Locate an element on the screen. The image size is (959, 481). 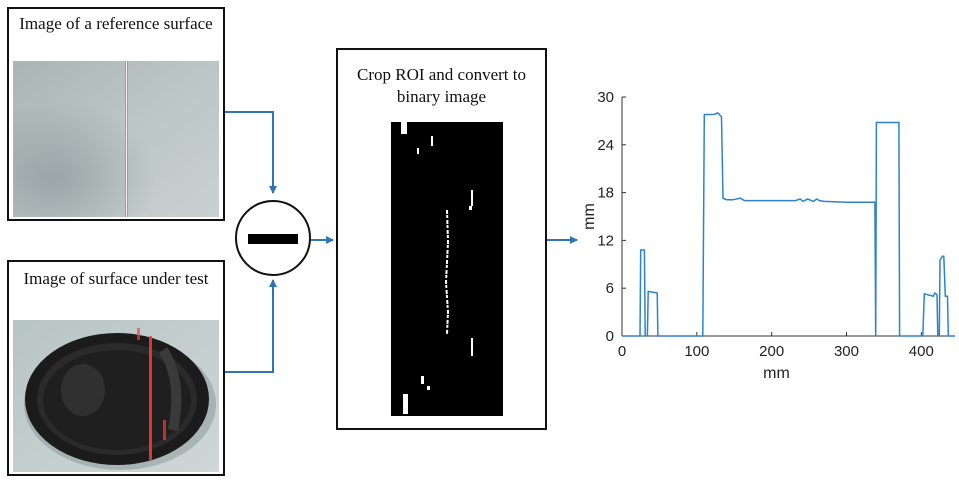
roi-binary-title-text: Crop ROI and convert to binary image is located at coordinates (441, 85).